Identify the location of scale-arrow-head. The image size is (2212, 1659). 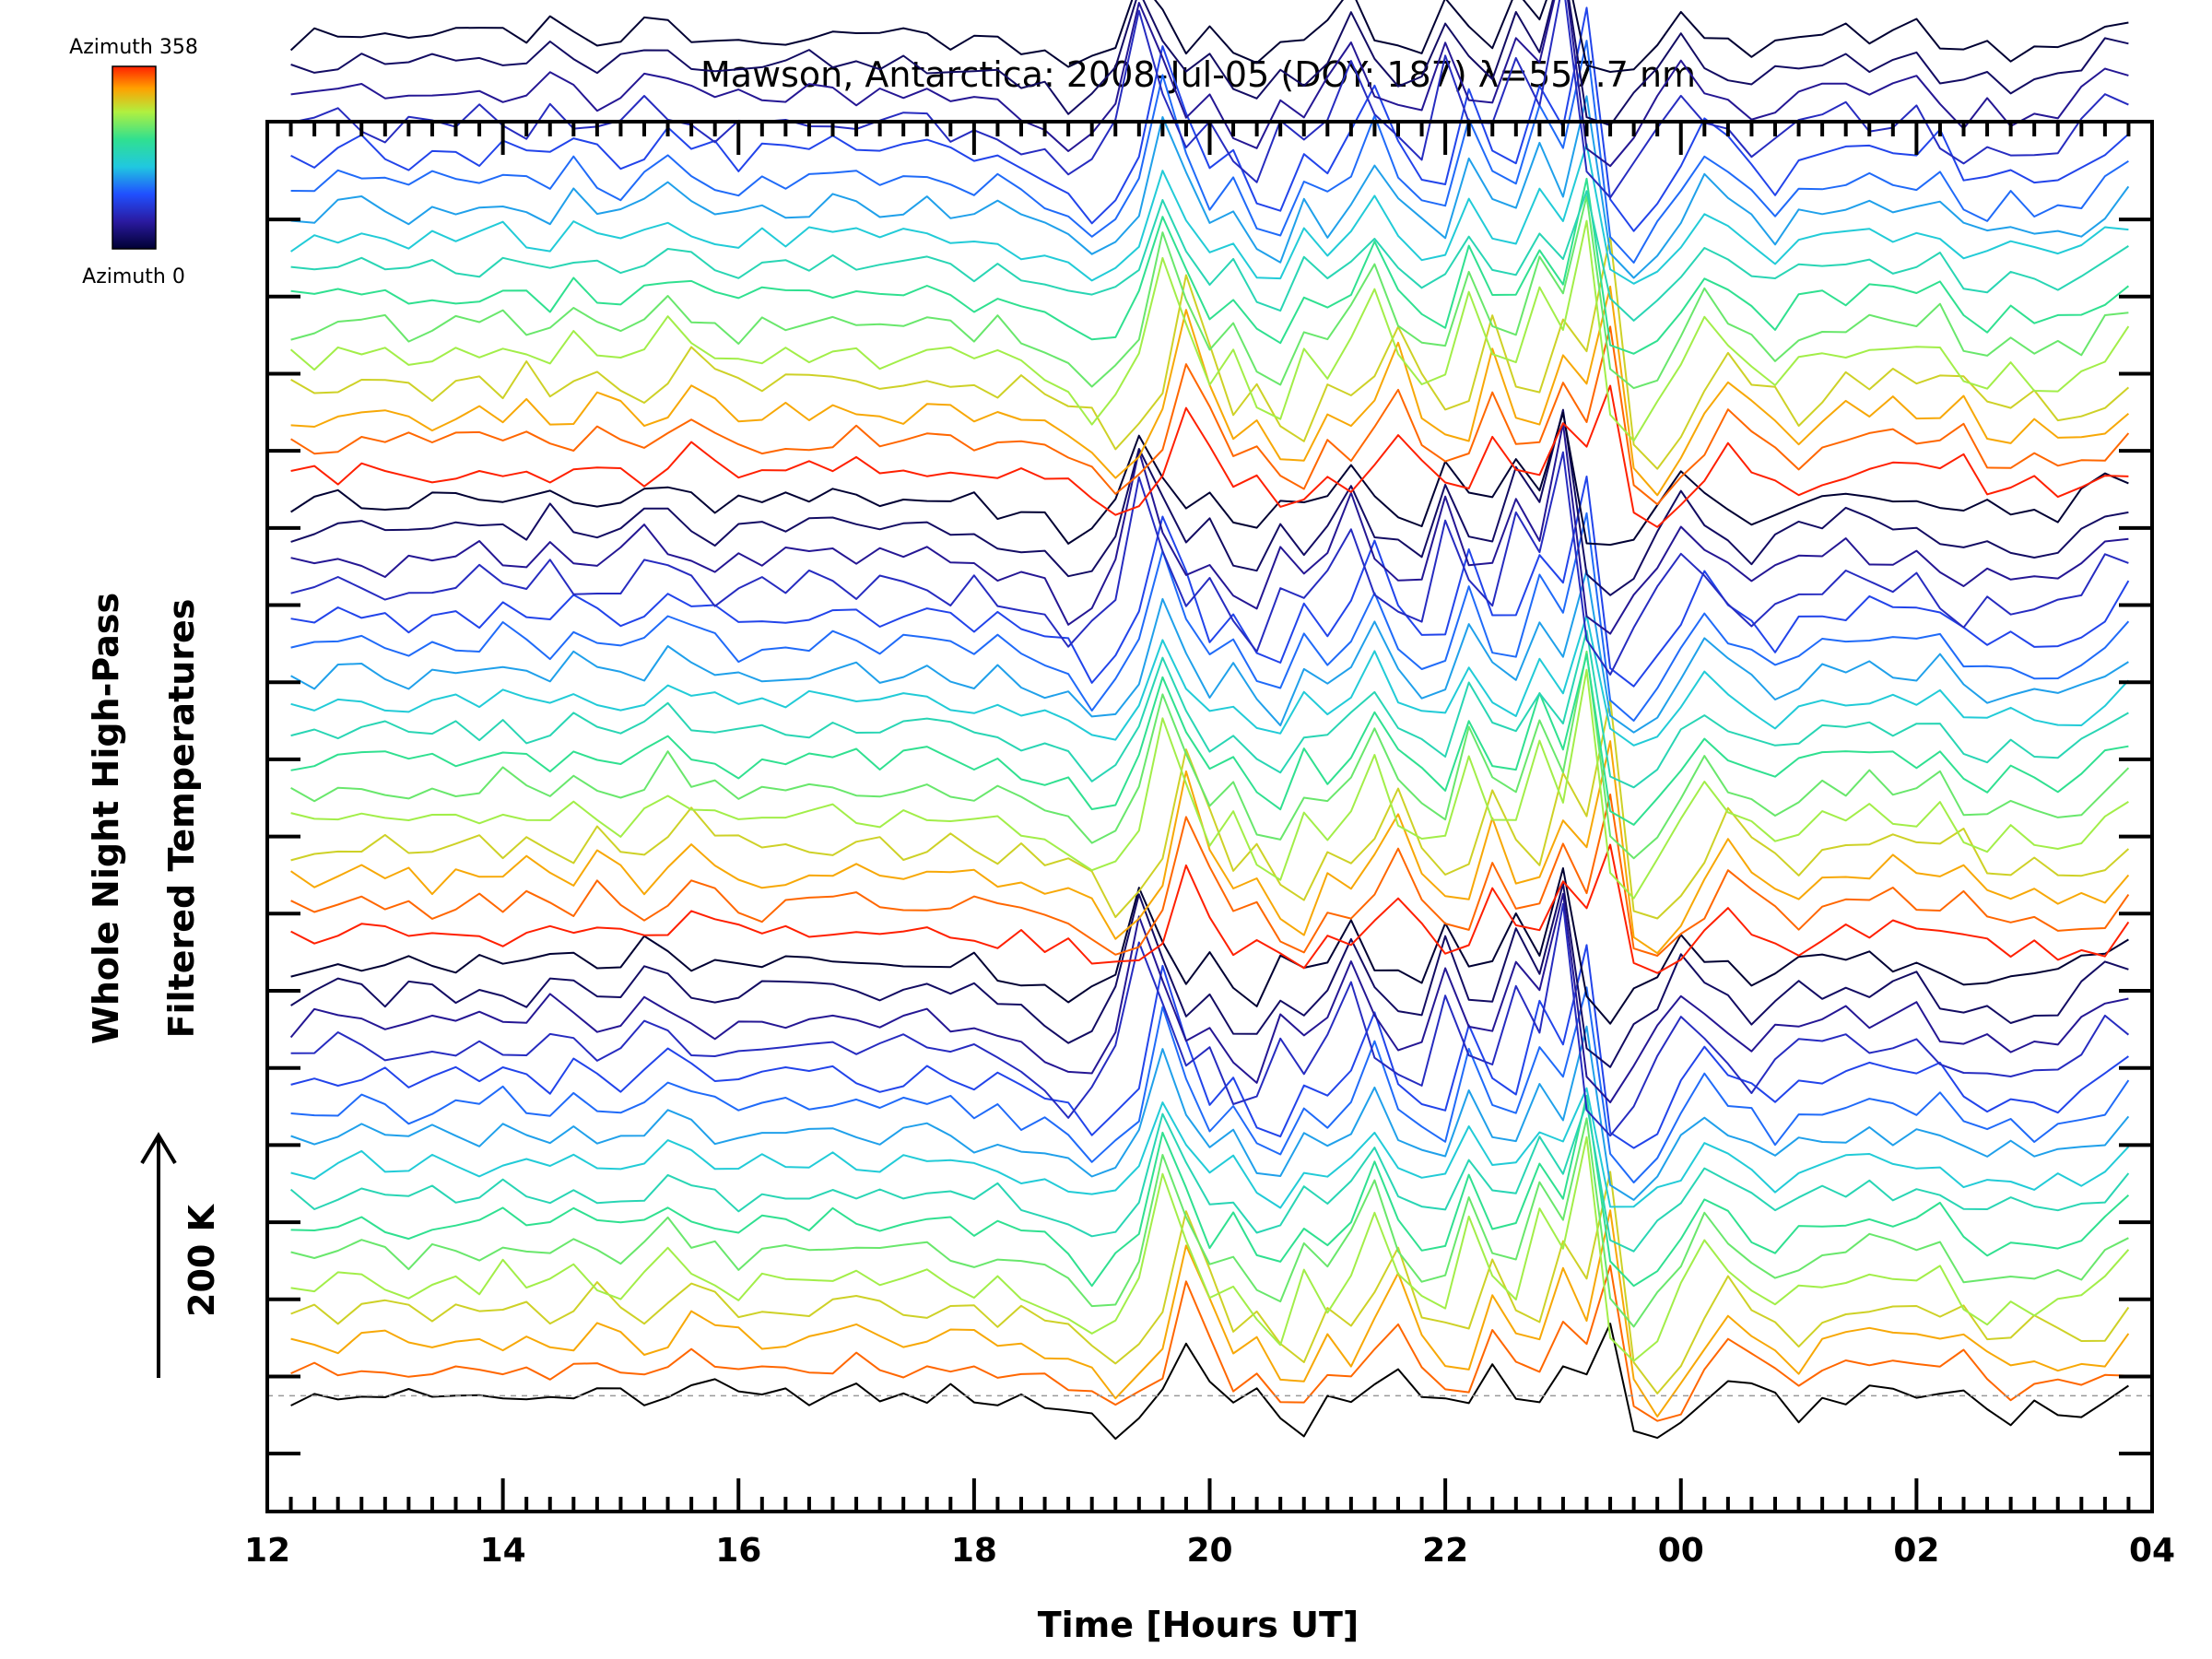
(158, 1148).